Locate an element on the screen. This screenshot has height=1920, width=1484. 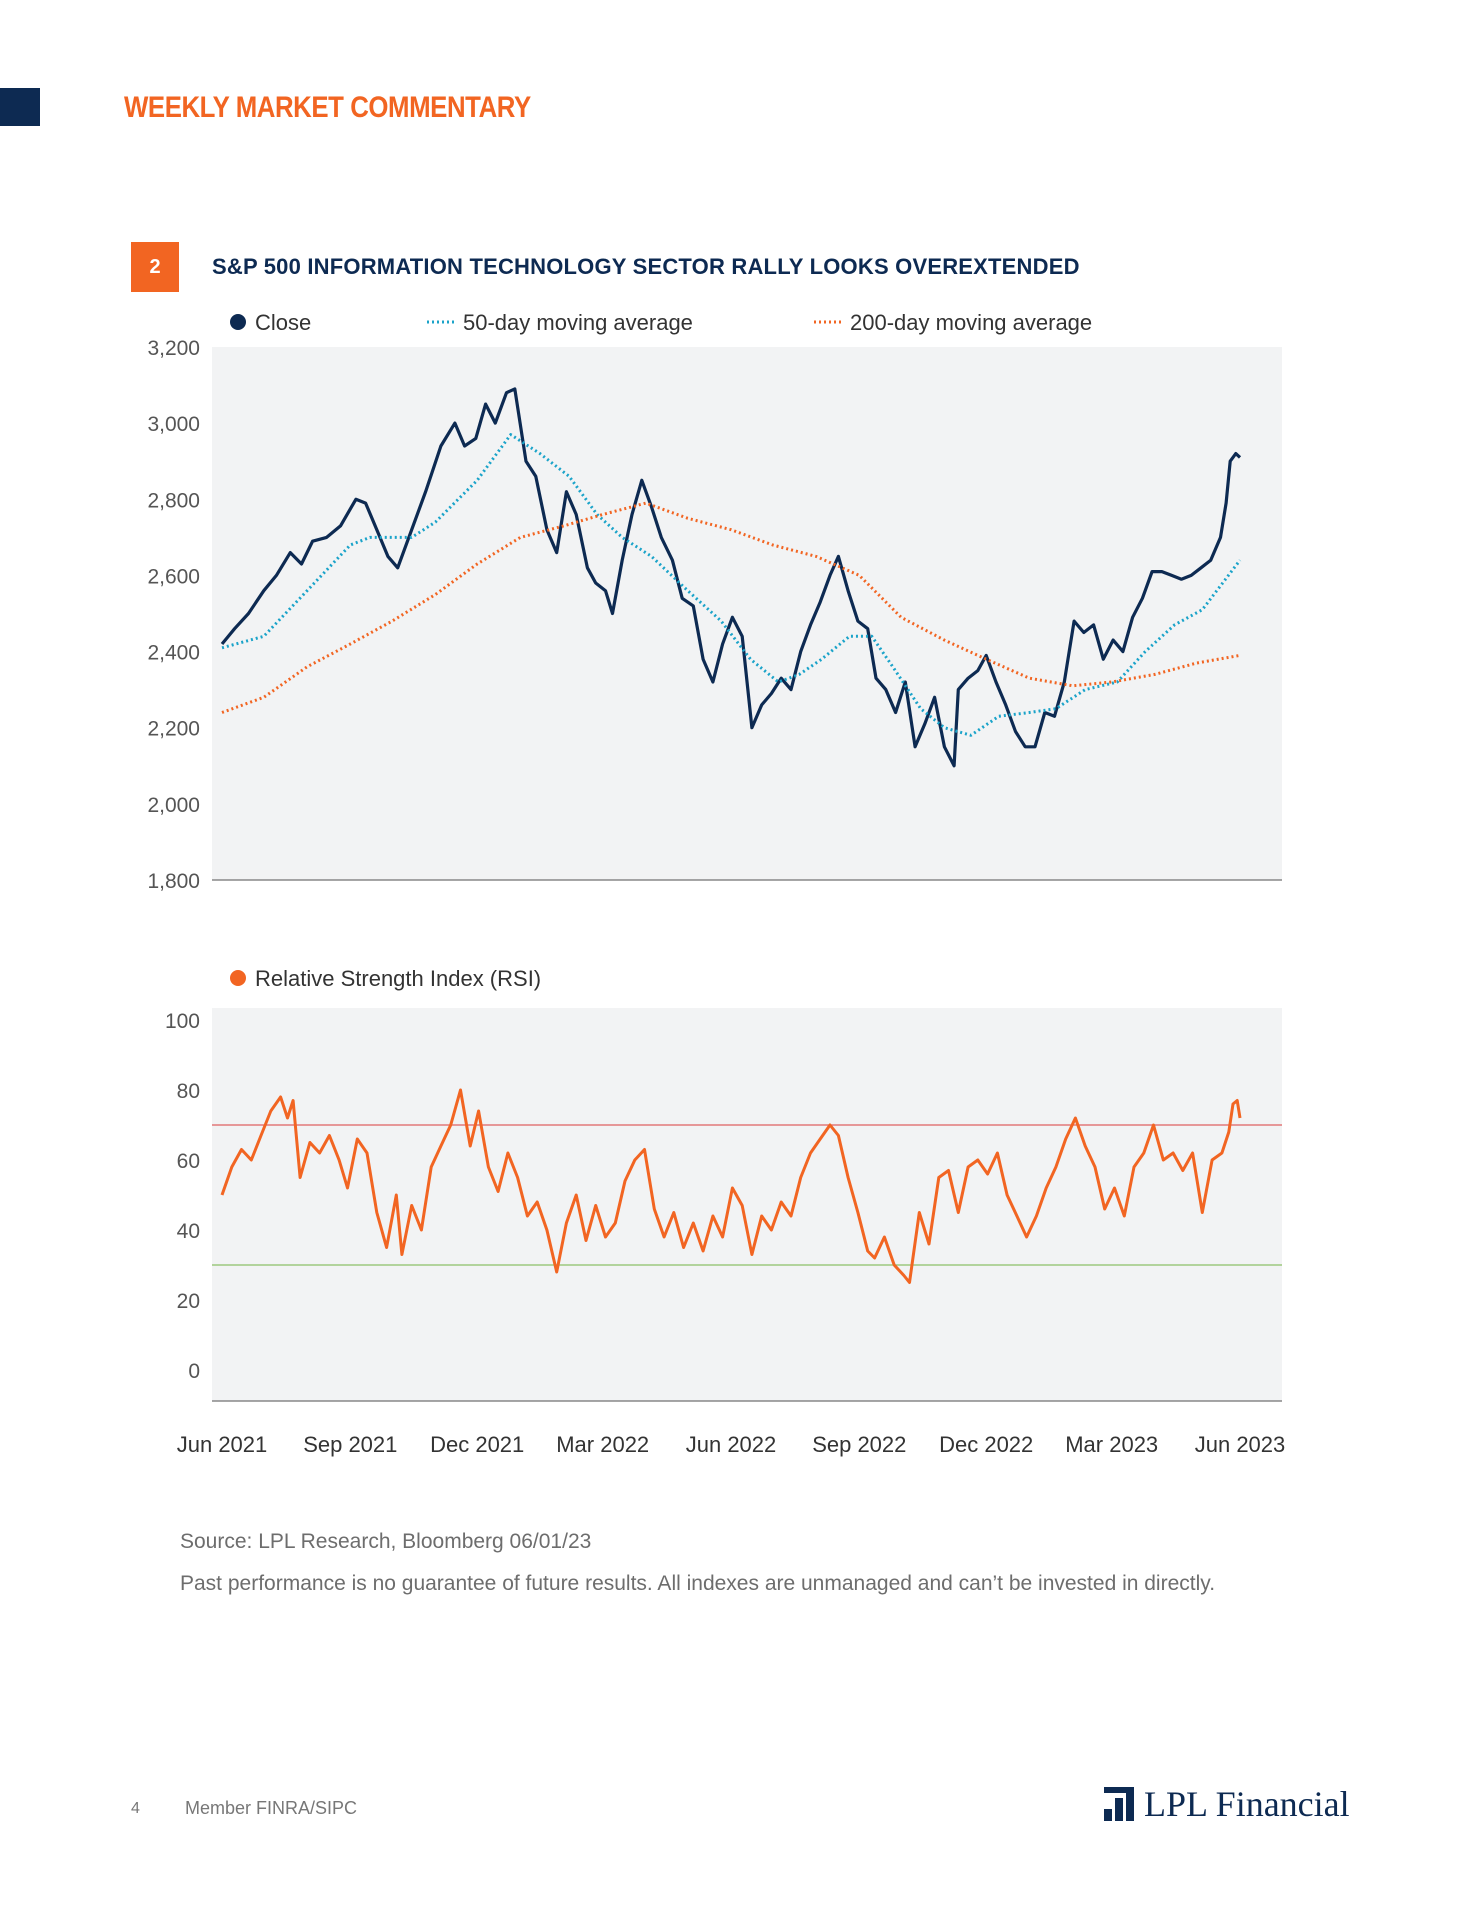
legend-200day-label: 200-day moving average is located at coordinates (971, 322).